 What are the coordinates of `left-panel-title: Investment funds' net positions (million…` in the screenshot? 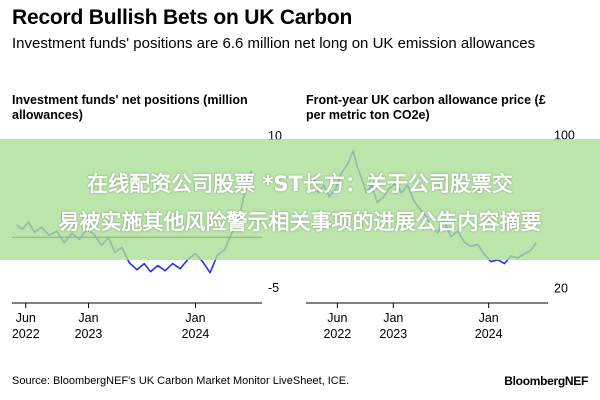 It's located at (130, 107).